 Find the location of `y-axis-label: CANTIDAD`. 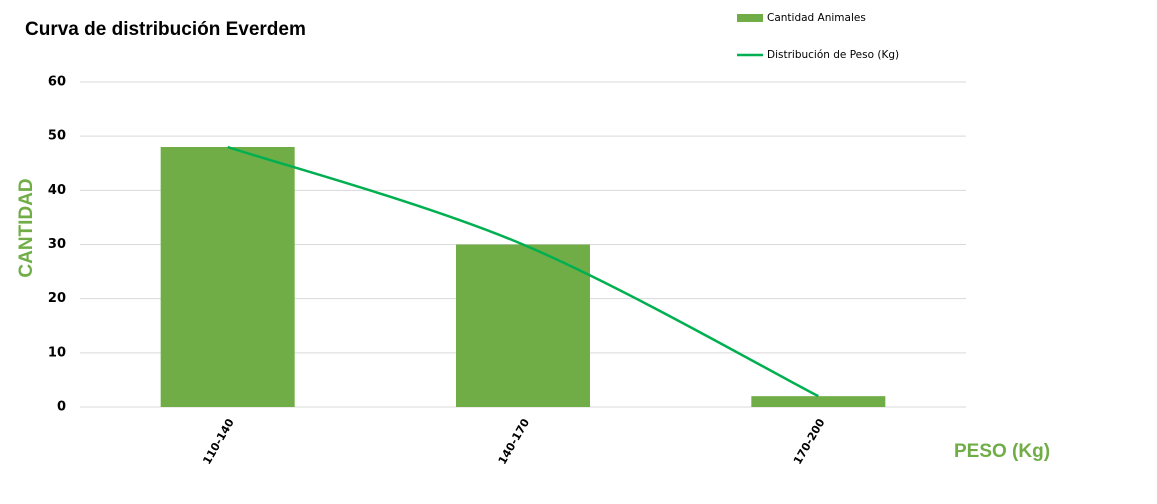

y-axis-label: CANTIDAD is located at coordinates (26, 227).